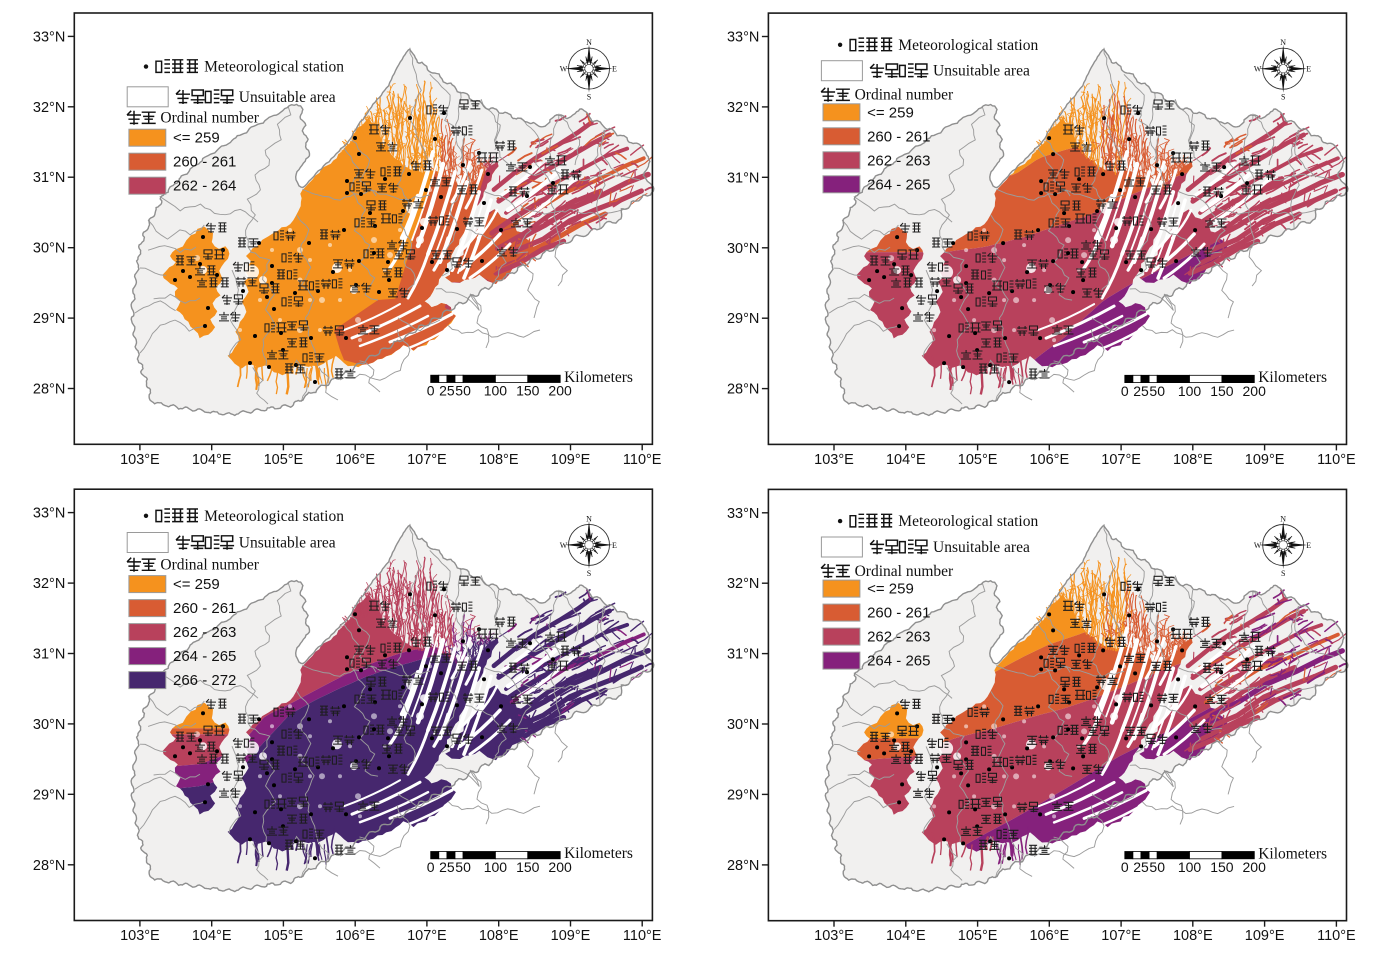 The width and height of the screenshot is (1387, 958). What do you see at coordinates (598, 853) in the screenshot?
I see `svg-text: Kilometers` at bounding box center [598, 853].